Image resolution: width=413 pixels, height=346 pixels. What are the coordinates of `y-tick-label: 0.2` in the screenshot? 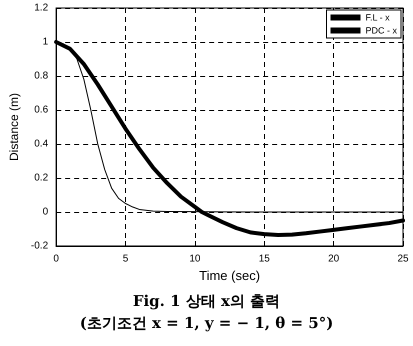 It's located at (41, 178).